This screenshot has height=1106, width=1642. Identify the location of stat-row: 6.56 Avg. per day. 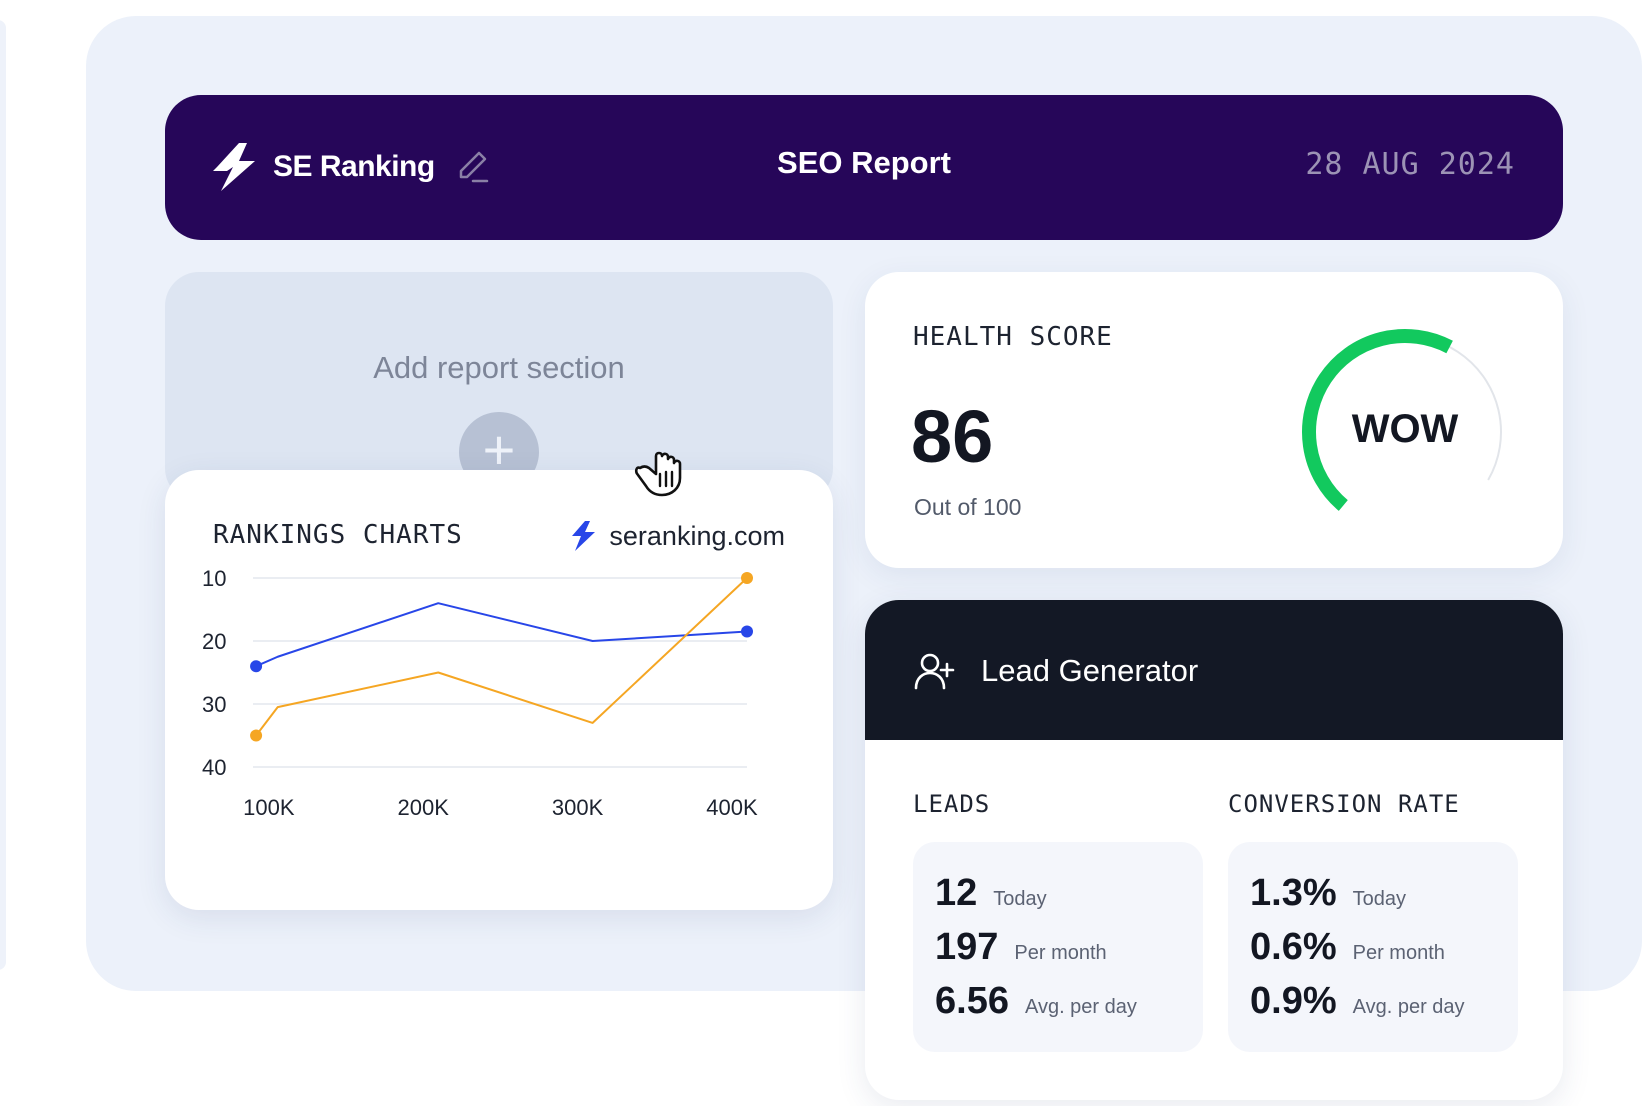
(1036, 1001).